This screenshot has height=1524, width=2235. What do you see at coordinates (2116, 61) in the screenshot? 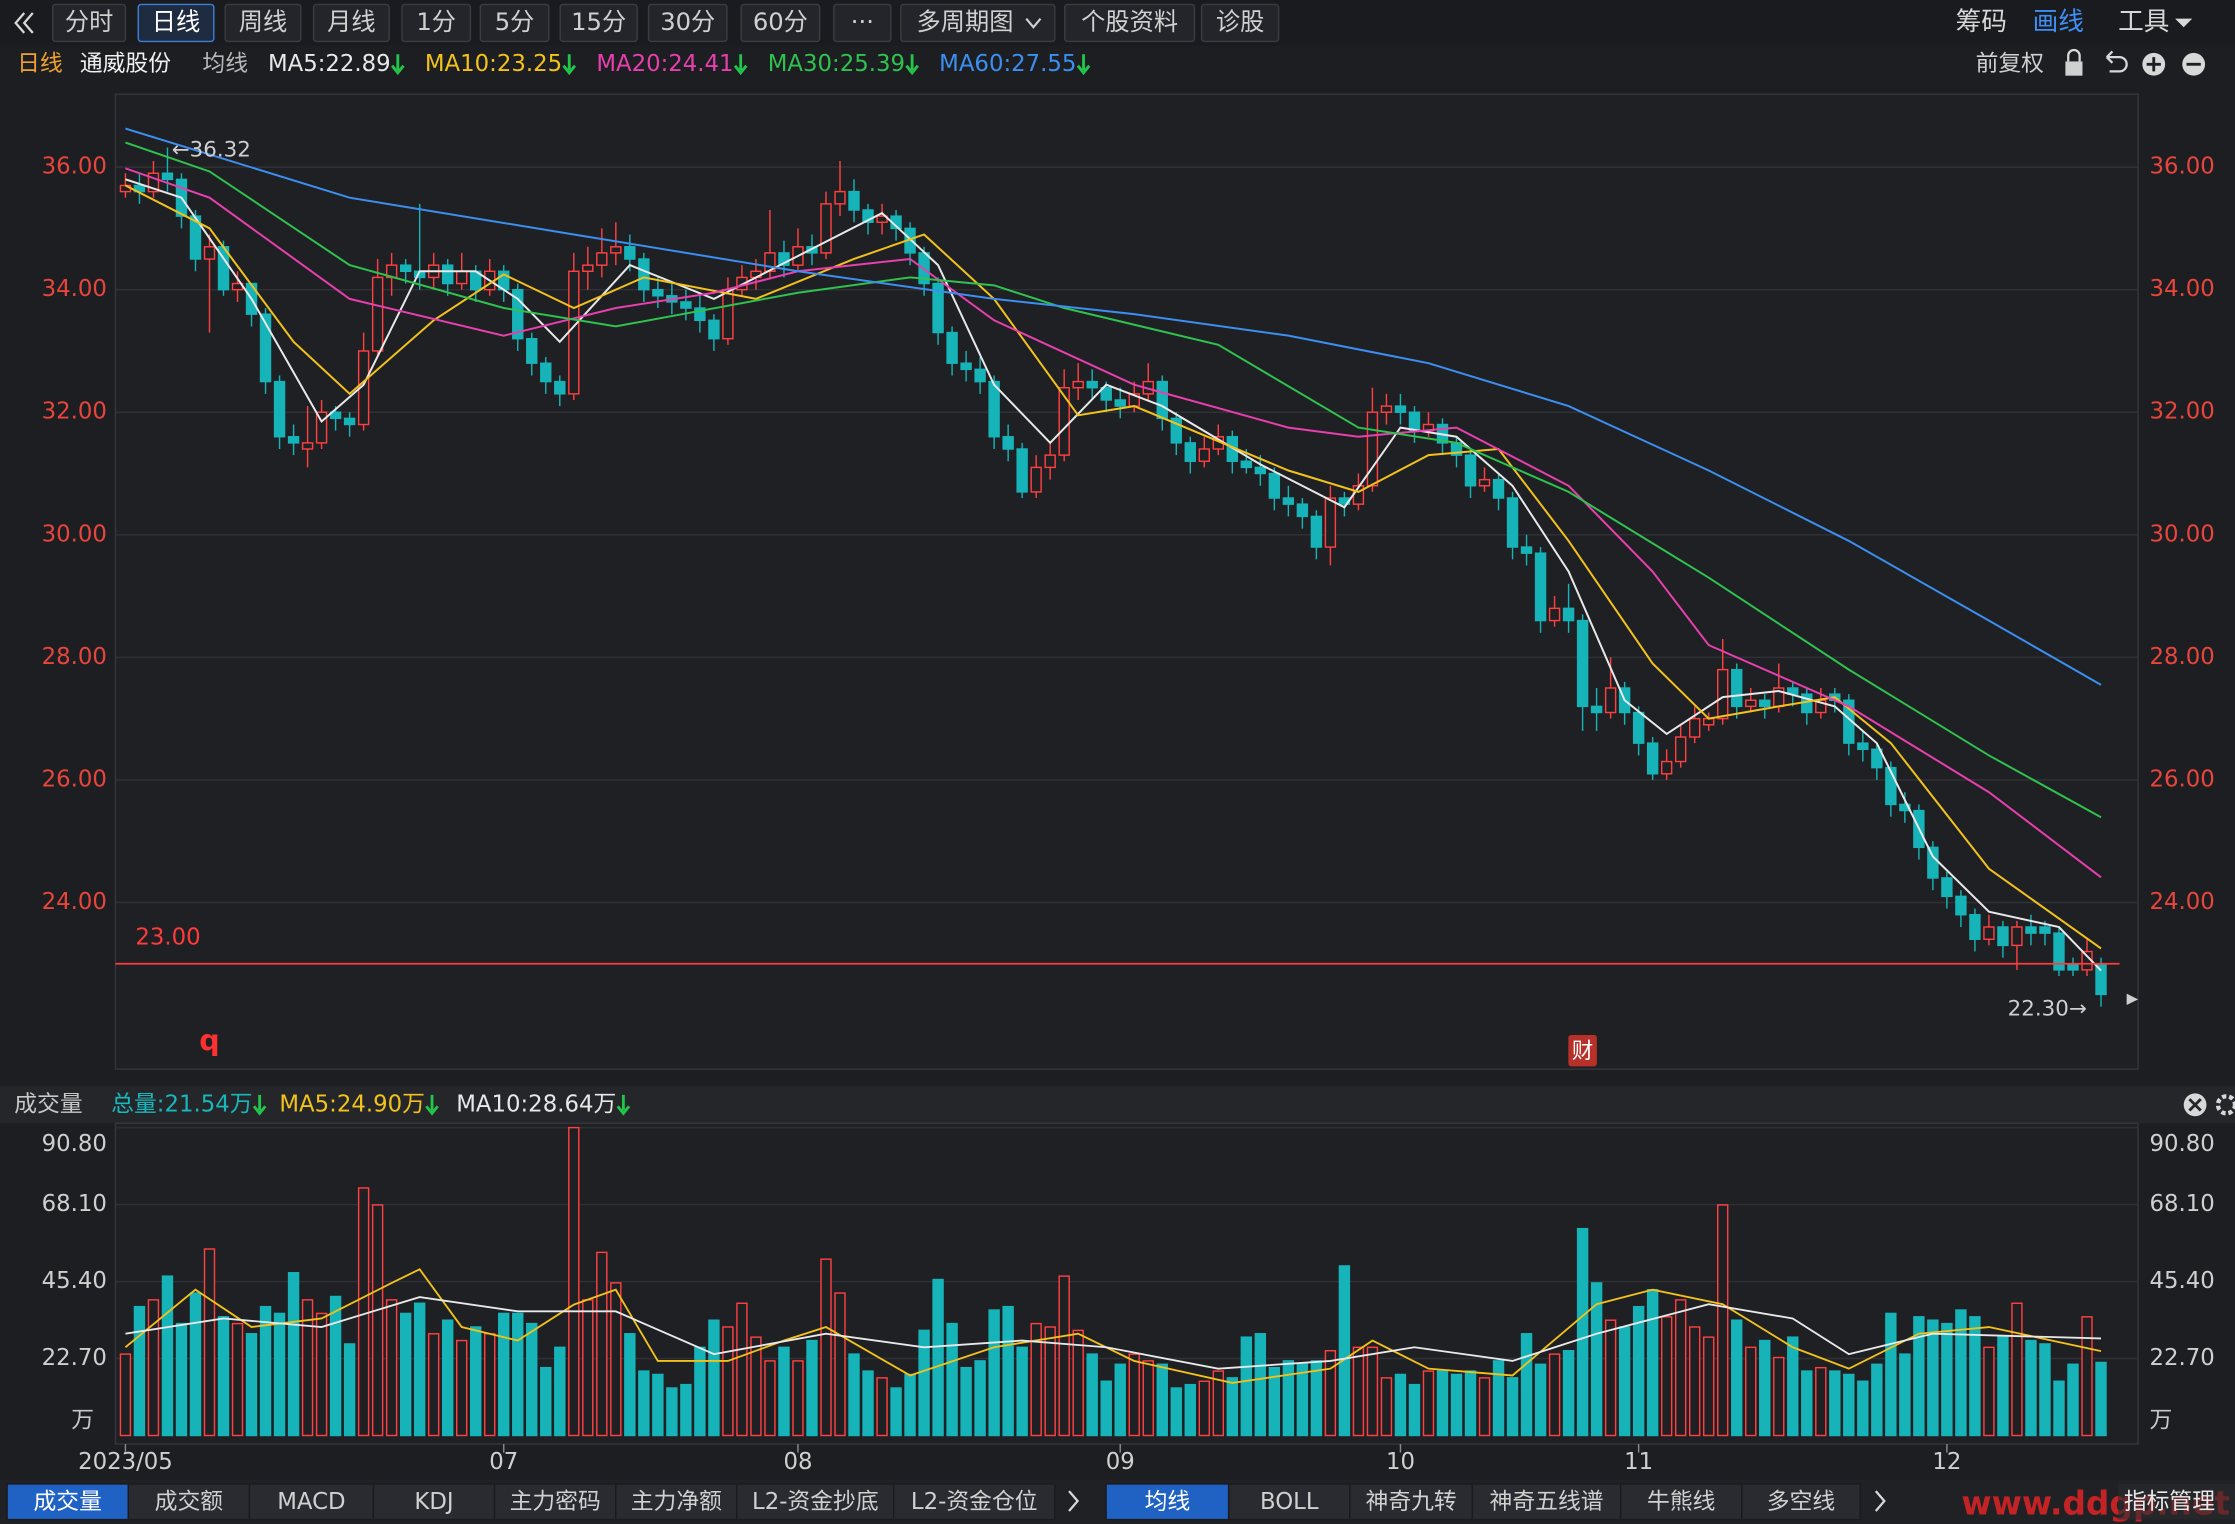
I see `undo-icon` at bounding box center [2116, 61].